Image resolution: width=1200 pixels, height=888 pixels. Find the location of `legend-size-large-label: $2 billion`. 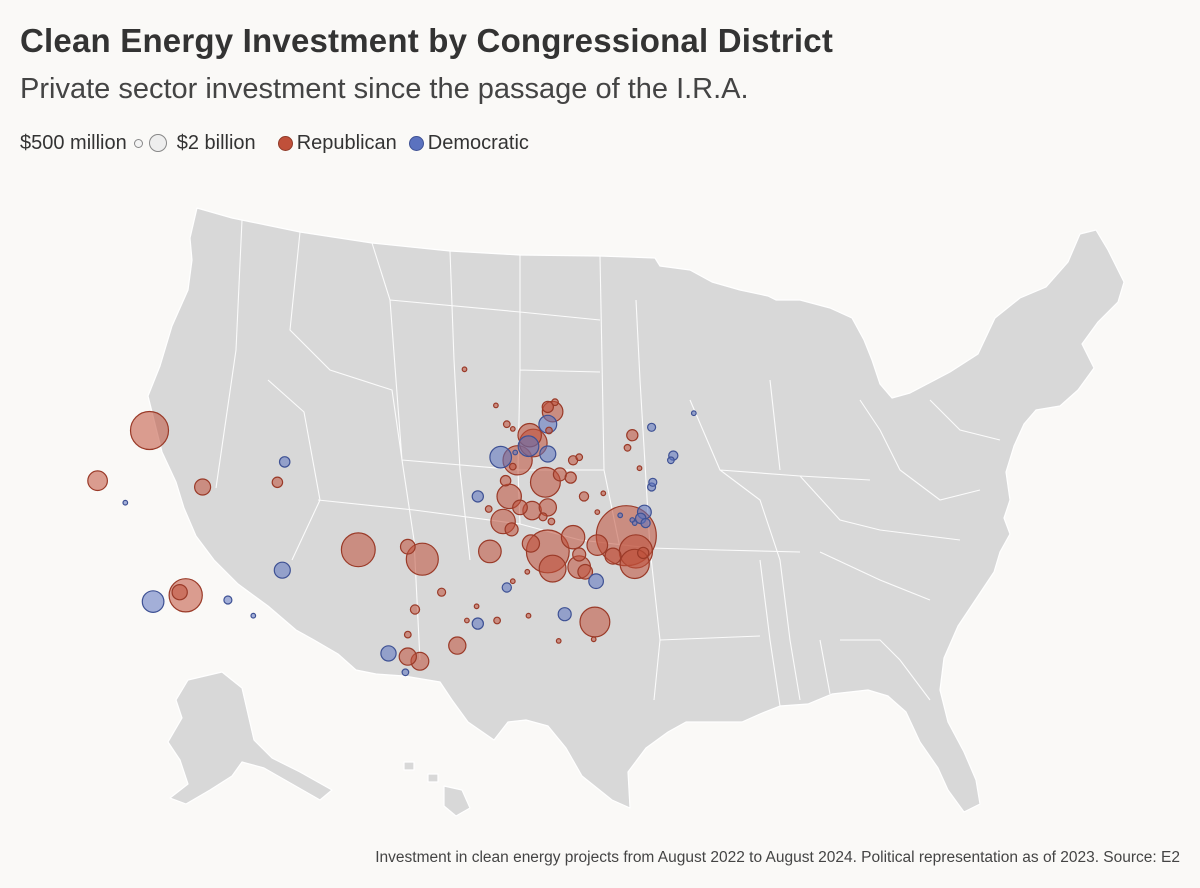

legend-size-large-label: $2 billion is located at coordinates (216, 142).